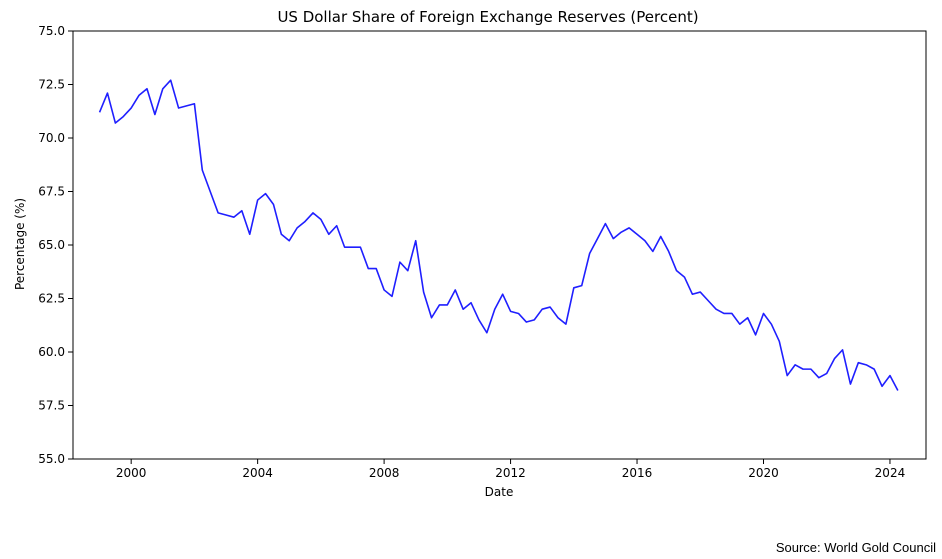 Image resolution: width=942 pixels, height=559 pixels. I want to click on y-tick-label: 67.5, so click(51, 192).